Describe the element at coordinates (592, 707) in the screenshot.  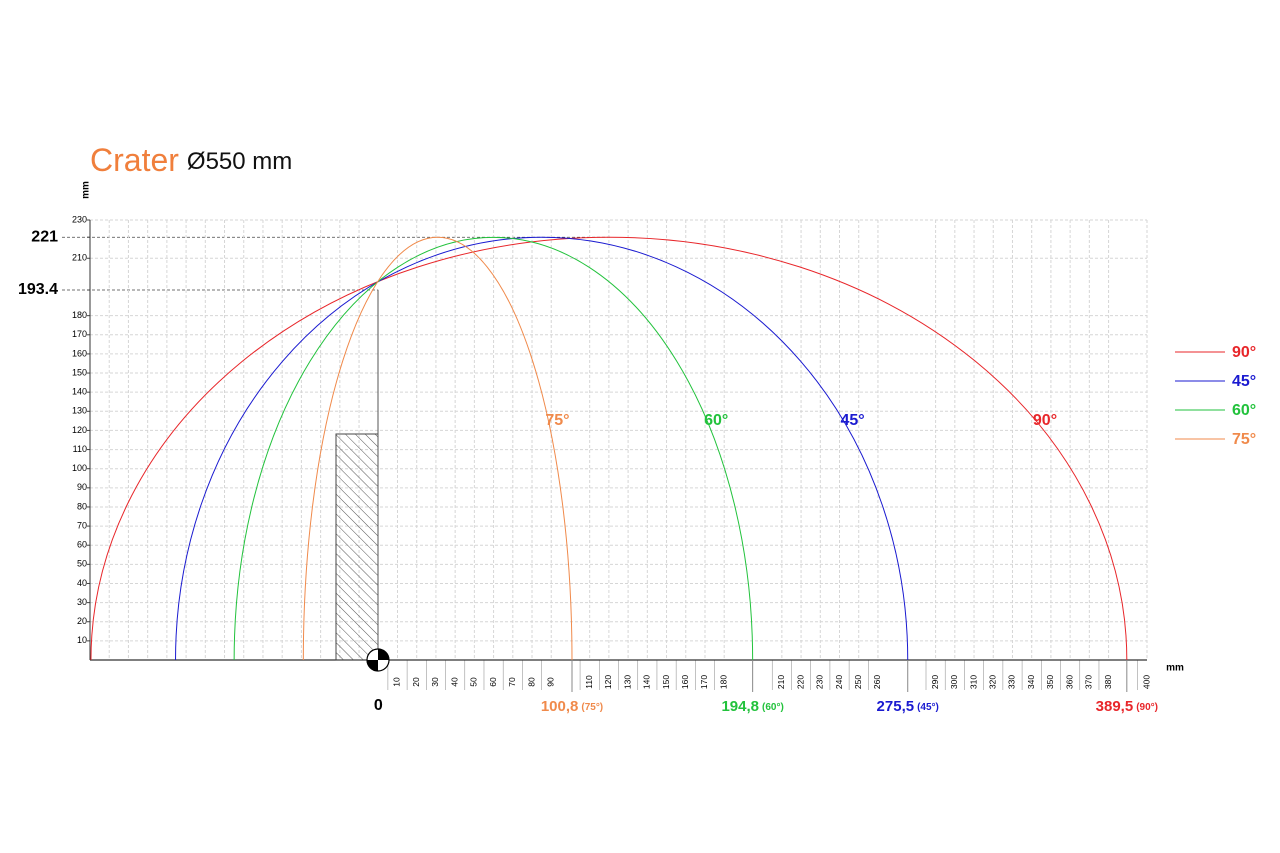
I see `end-note: (75°)` at that location.